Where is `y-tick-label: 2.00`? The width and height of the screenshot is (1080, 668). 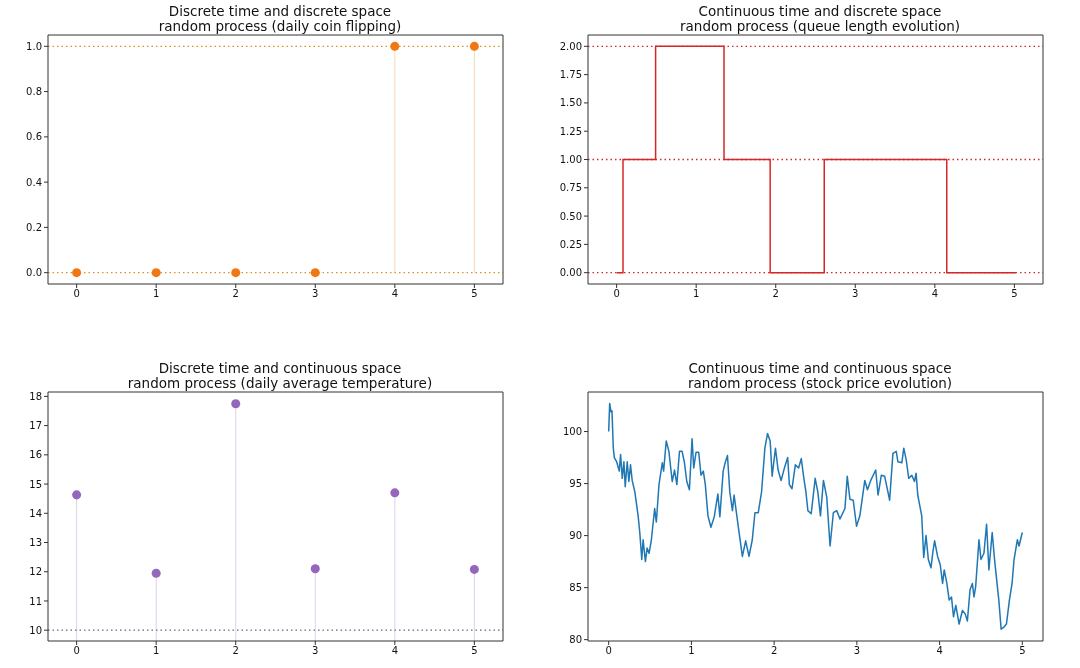
y-tick-label: 2.00 is located at coordinates (570, 46).